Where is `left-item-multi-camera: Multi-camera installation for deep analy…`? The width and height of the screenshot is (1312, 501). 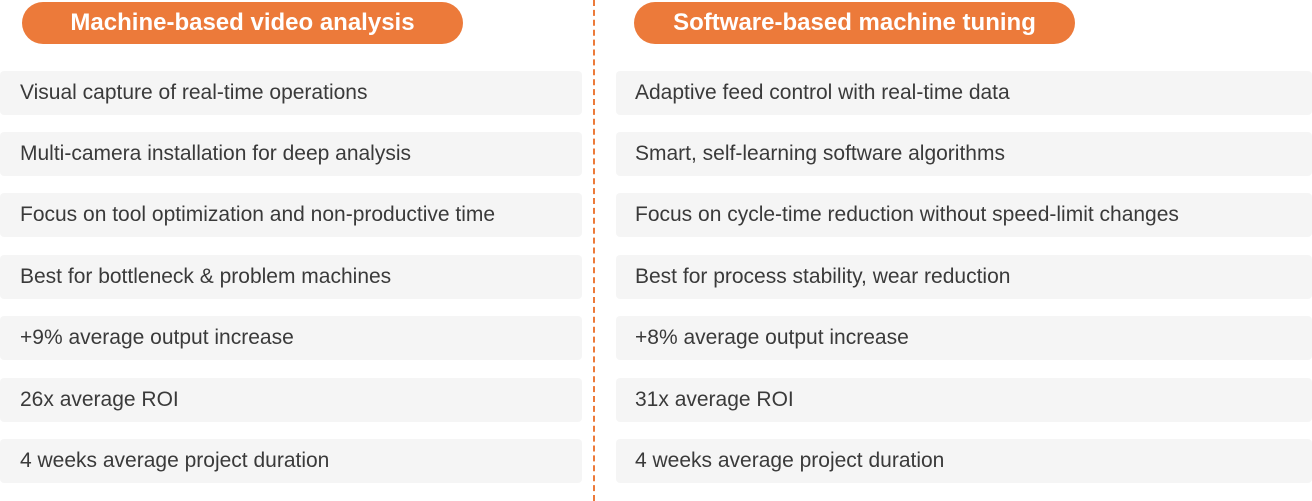 left-item-multi-camera: Multi-camera installation for deep analy… is located at coordinates (291, 154).